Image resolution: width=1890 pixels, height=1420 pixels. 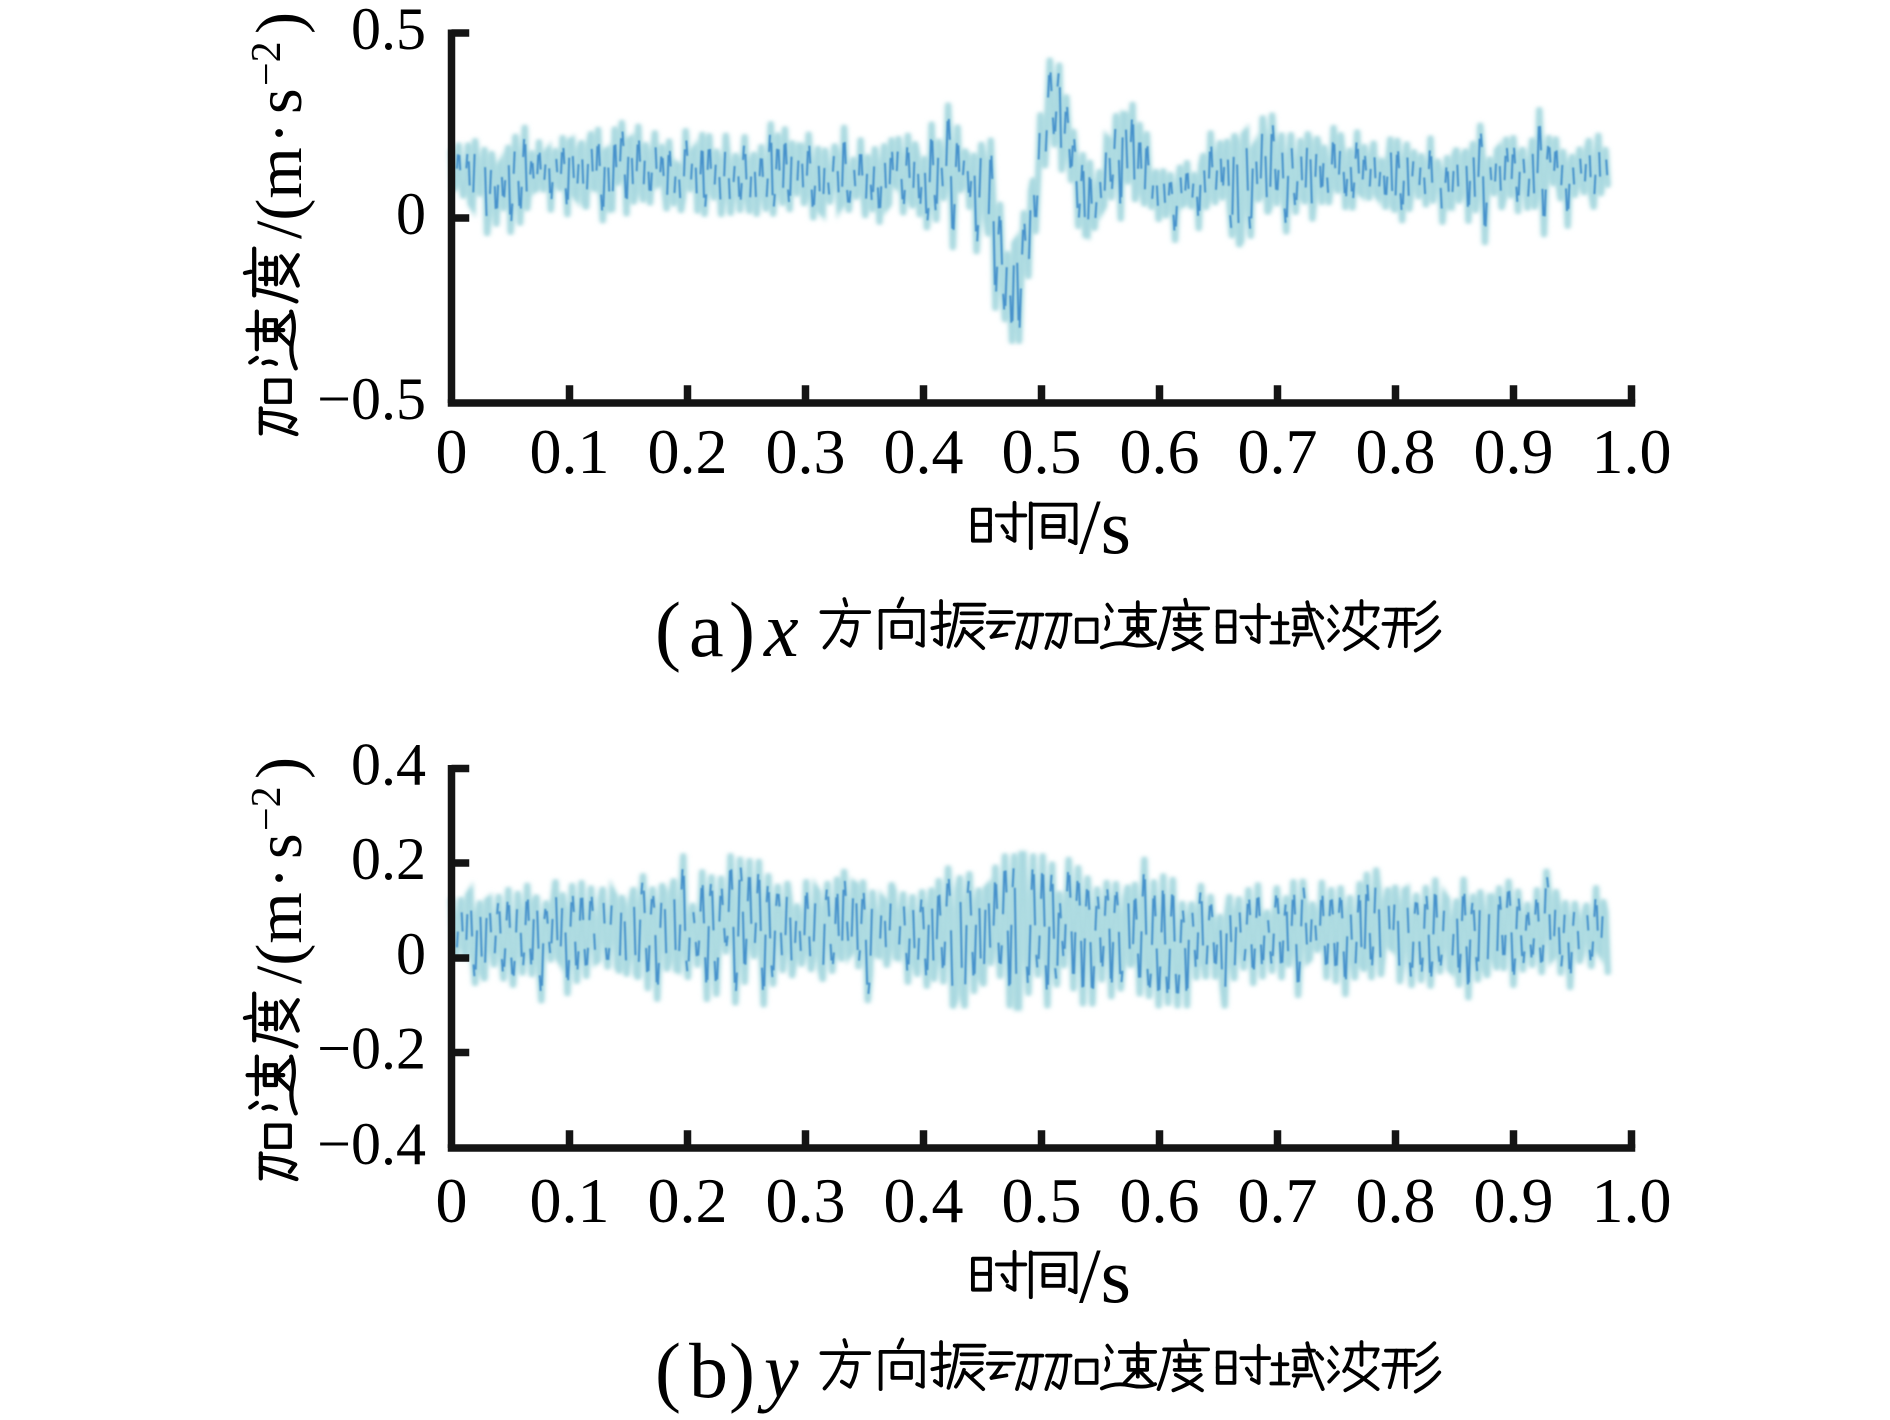 What do you see at coordinates (708, 1370) in the screenshot?
I see `svg-text: b` at bounding box center [708, 1370].